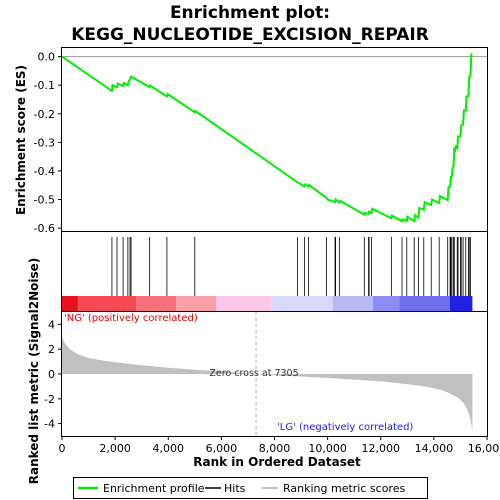 Image resolution: width=500 pixels, height=500 pixels. I want to click on xtick-label: 14,000, so click(434, 448).